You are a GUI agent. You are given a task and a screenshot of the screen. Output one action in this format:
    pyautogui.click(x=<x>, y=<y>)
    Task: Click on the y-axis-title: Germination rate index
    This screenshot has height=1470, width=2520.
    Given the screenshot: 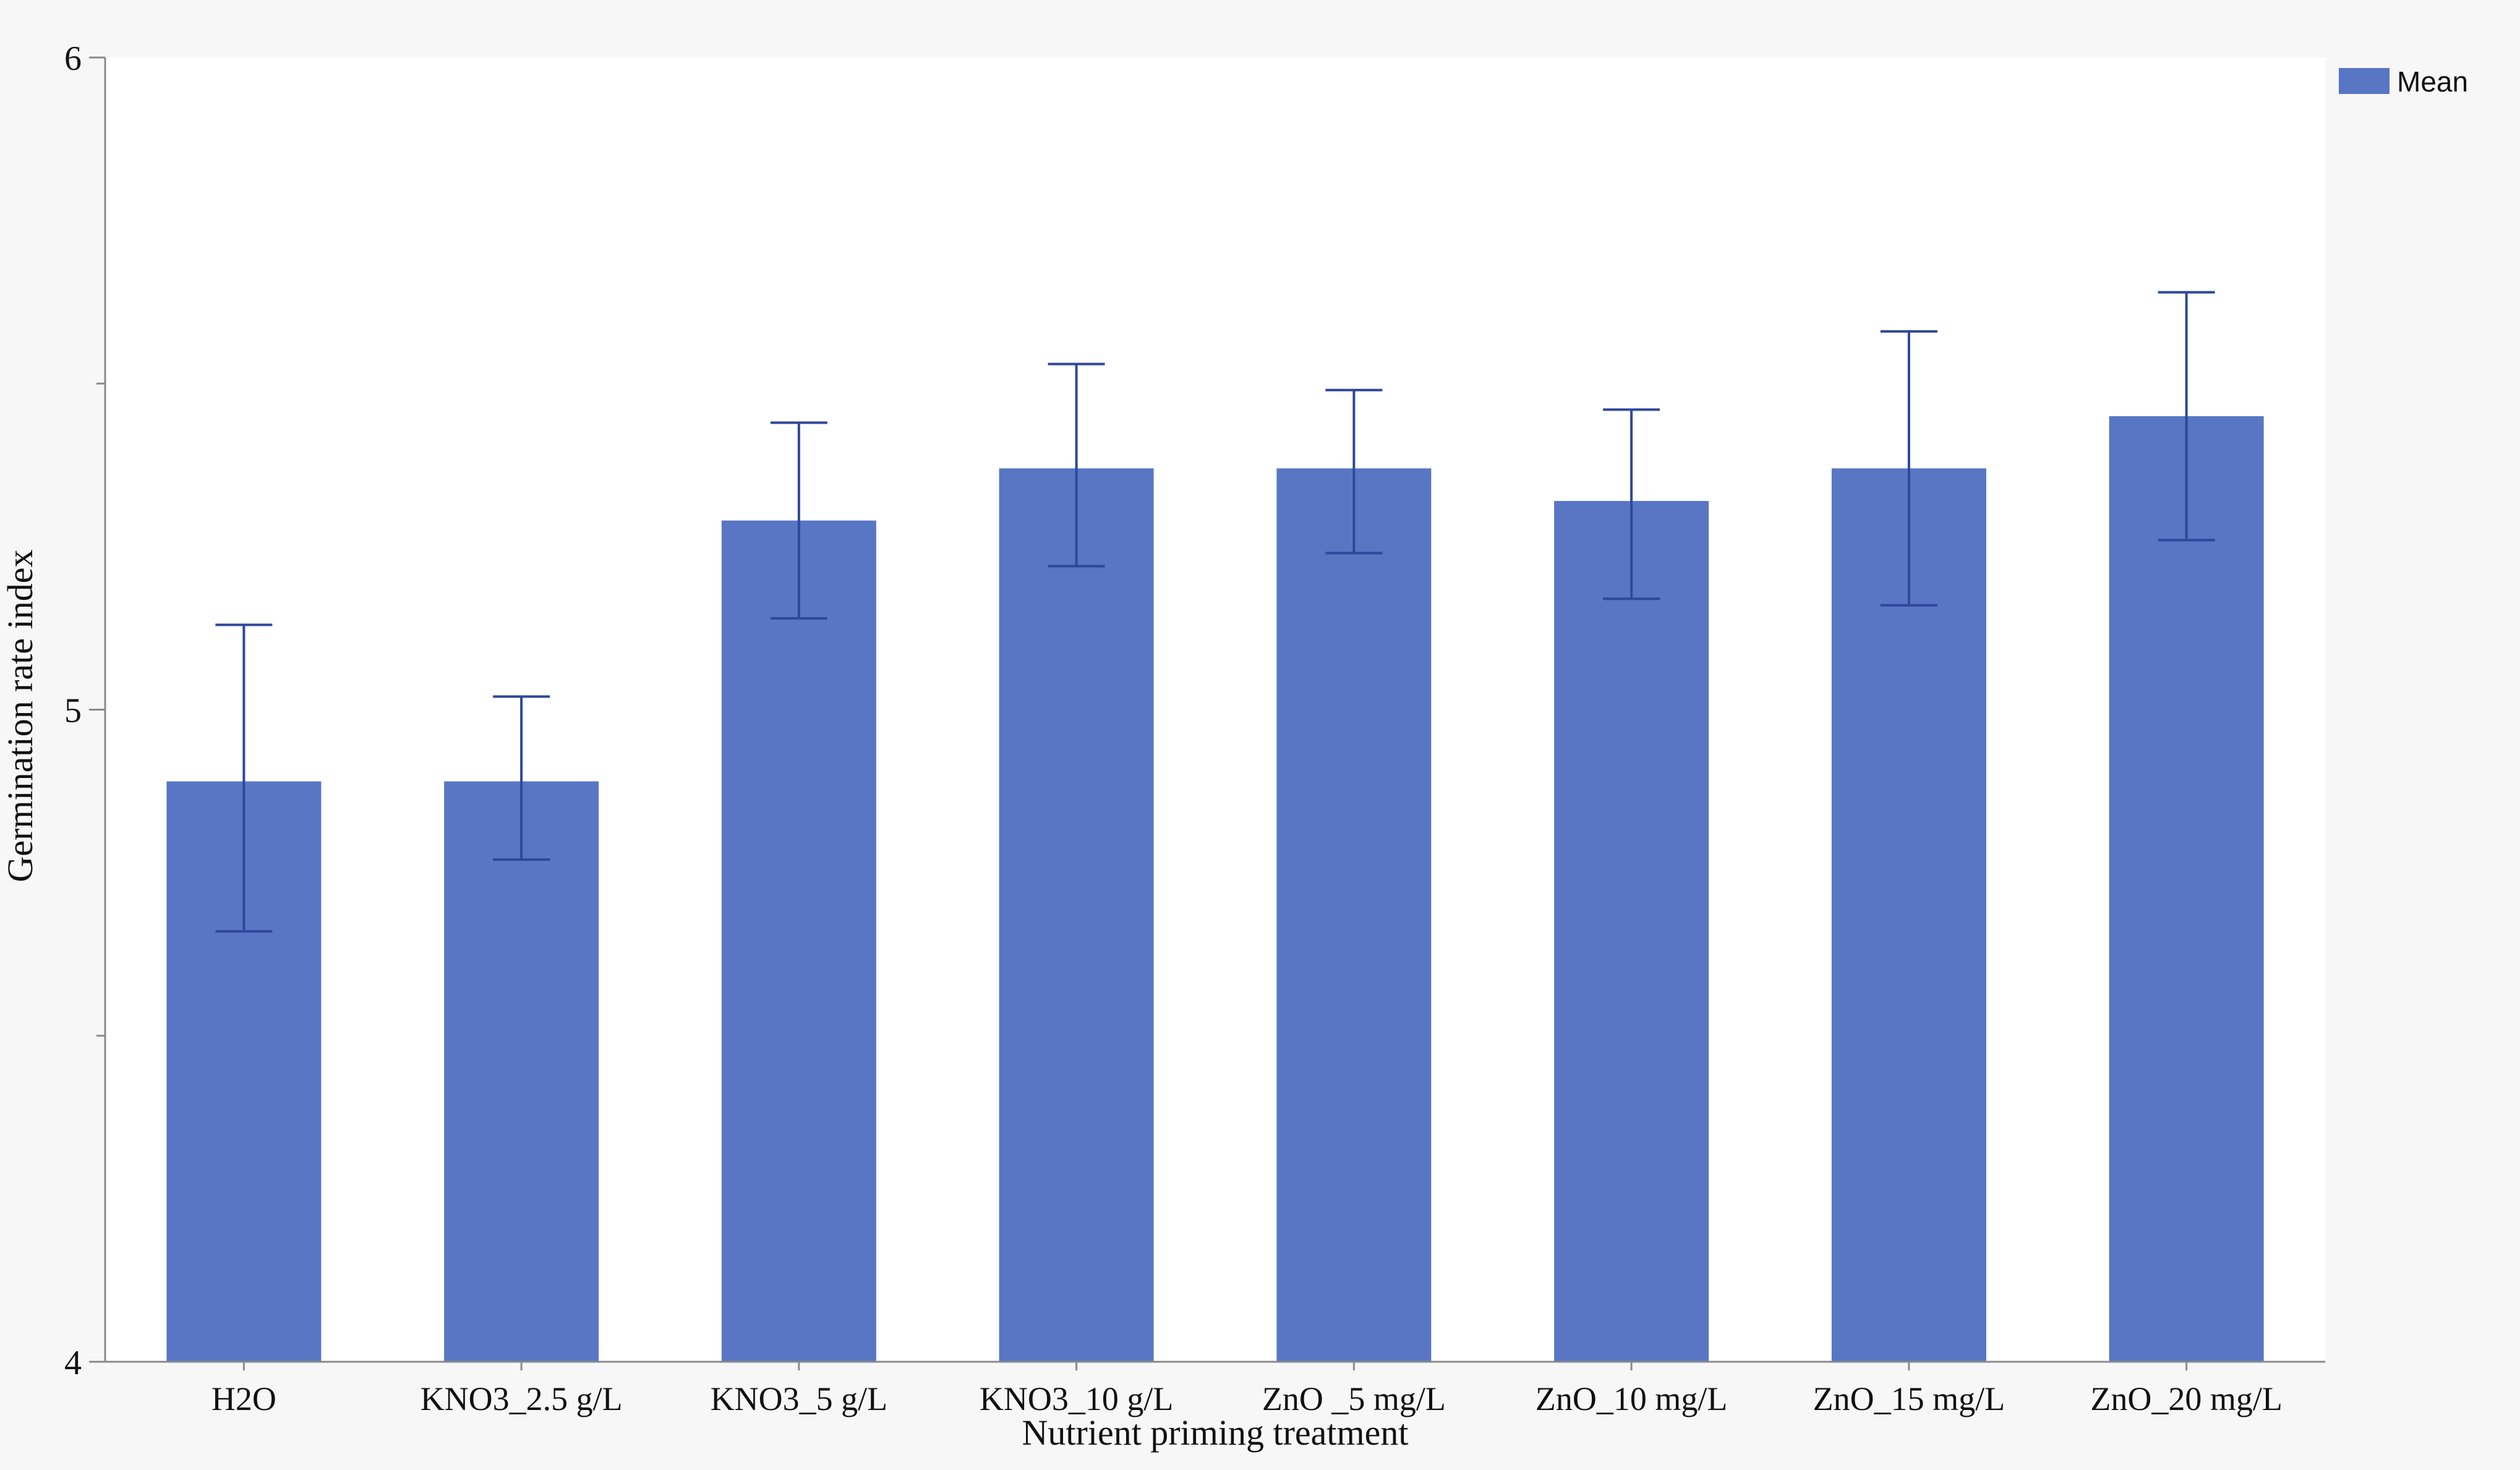 What is the action you would take?
    pyautogui.click(x=20, y=716)
    